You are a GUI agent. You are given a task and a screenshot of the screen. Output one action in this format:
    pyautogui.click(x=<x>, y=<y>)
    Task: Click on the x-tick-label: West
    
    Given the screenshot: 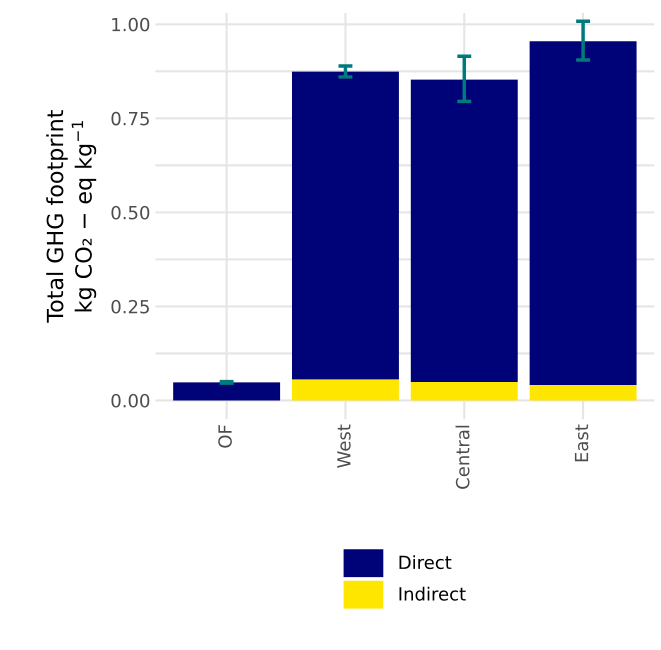 What is the action you would take?
    pyautogui.click(x=344, y=446)
    